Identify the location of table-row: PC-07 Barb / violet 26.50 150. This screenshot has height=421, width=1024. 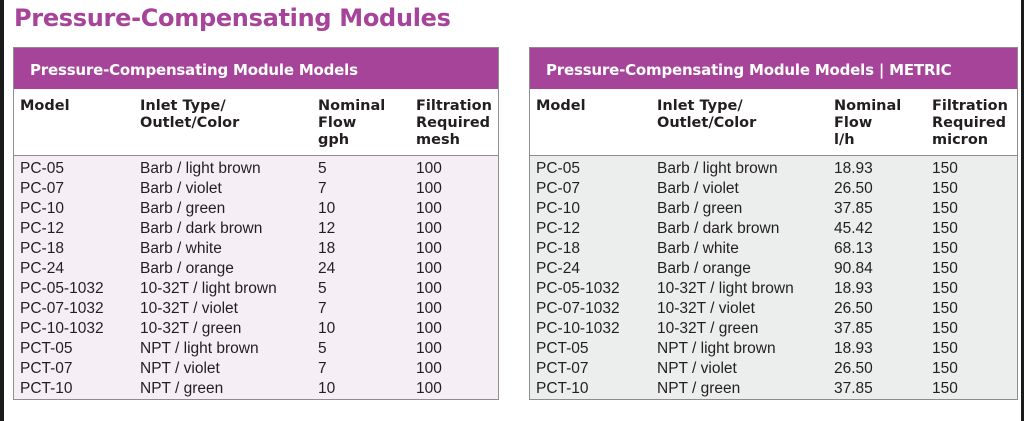
(773, 189).